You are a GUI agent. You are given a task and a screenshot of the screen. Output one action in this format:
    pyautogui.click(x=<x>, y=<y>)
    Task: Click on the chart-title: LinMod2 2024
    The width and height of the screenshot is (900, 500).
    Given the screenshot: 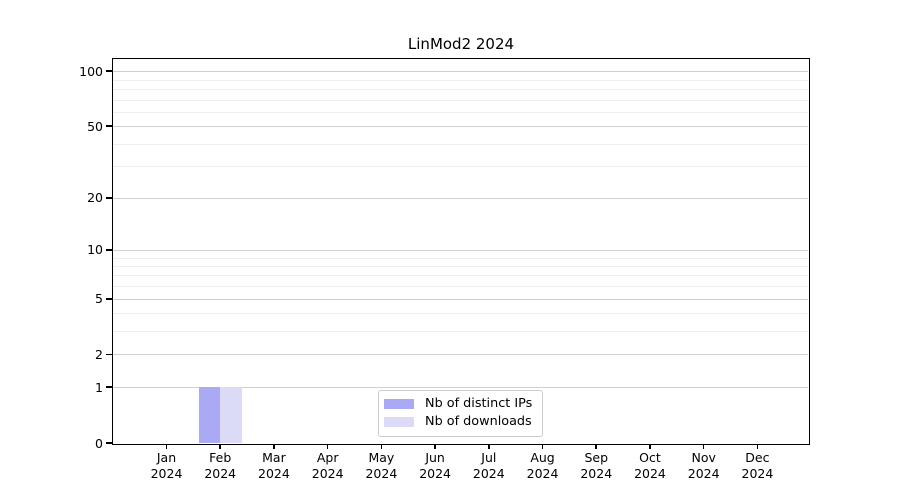 What is the action you would take?
    pyautogui.click(x=461, y=44)
    